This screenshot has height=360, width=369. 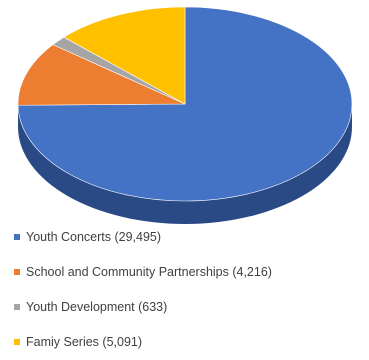 I want to click on legend-item-youth-concerts: Youth Concerts (29,495), so click(x=143, y=236).